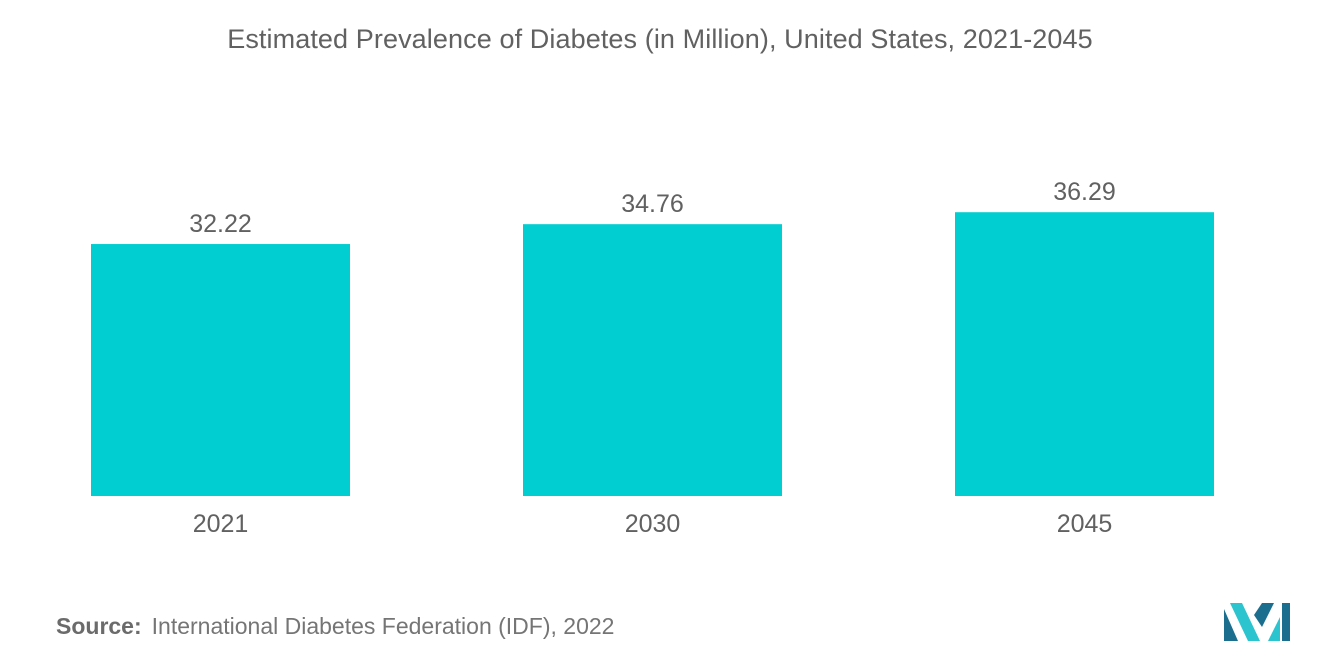 This screenshot has width=1320, height=665. What do you see at coordinates (1084, 192) in the screenshot?
I see `data-label-2045: 36.29` at bounding box center [1084, 192].